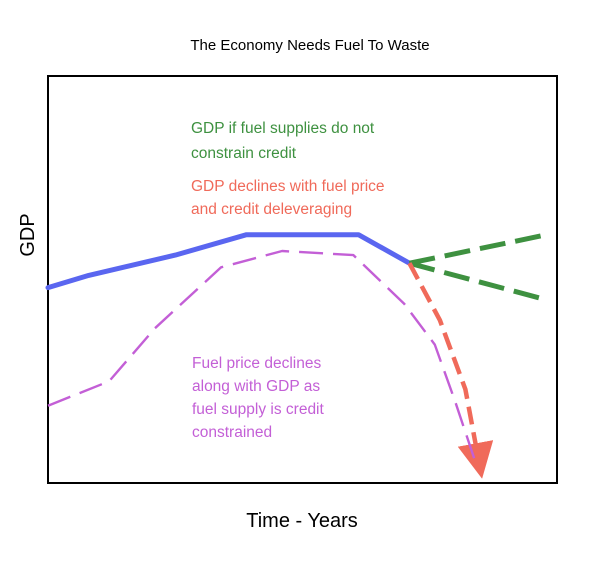  I want to click on annotation-red-note-line-2: and credit deleveraging, so click(271, 209).